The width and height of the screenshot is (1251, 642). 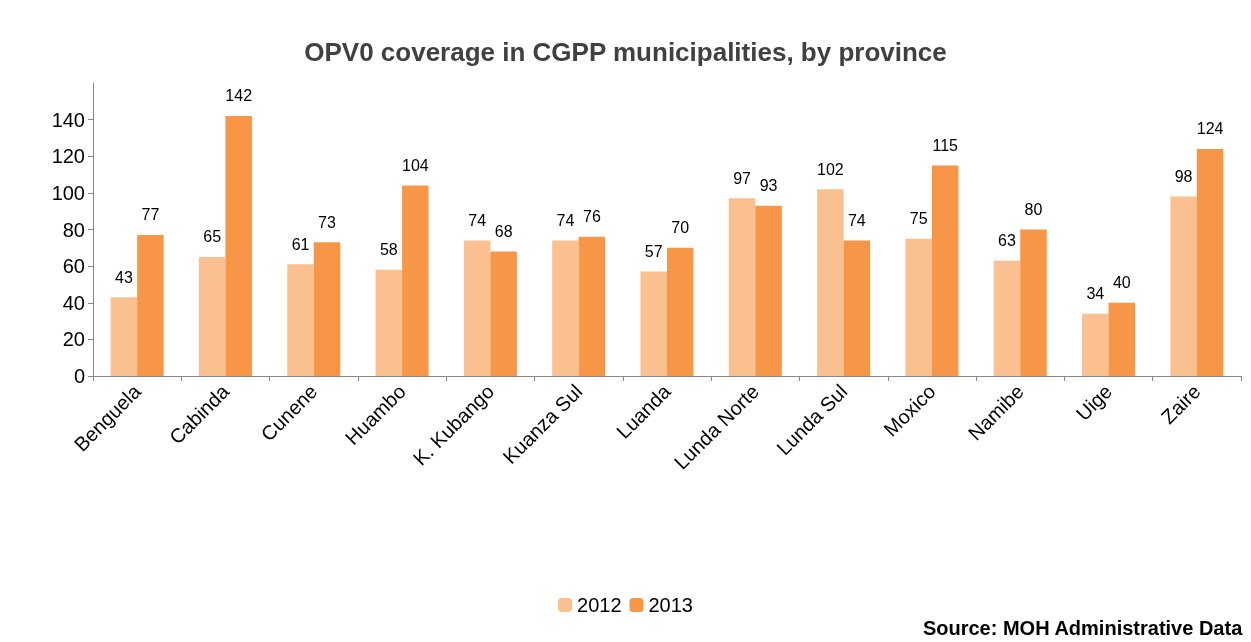 I want to click on data-label: 57, so click(x=653, y=252).